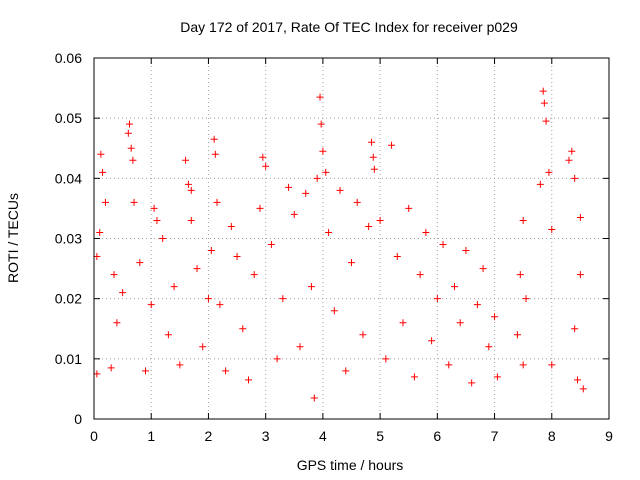 This screenshot has height=480, width=640. I want to click on y-tick-label: 0.04, so click(68, 178).